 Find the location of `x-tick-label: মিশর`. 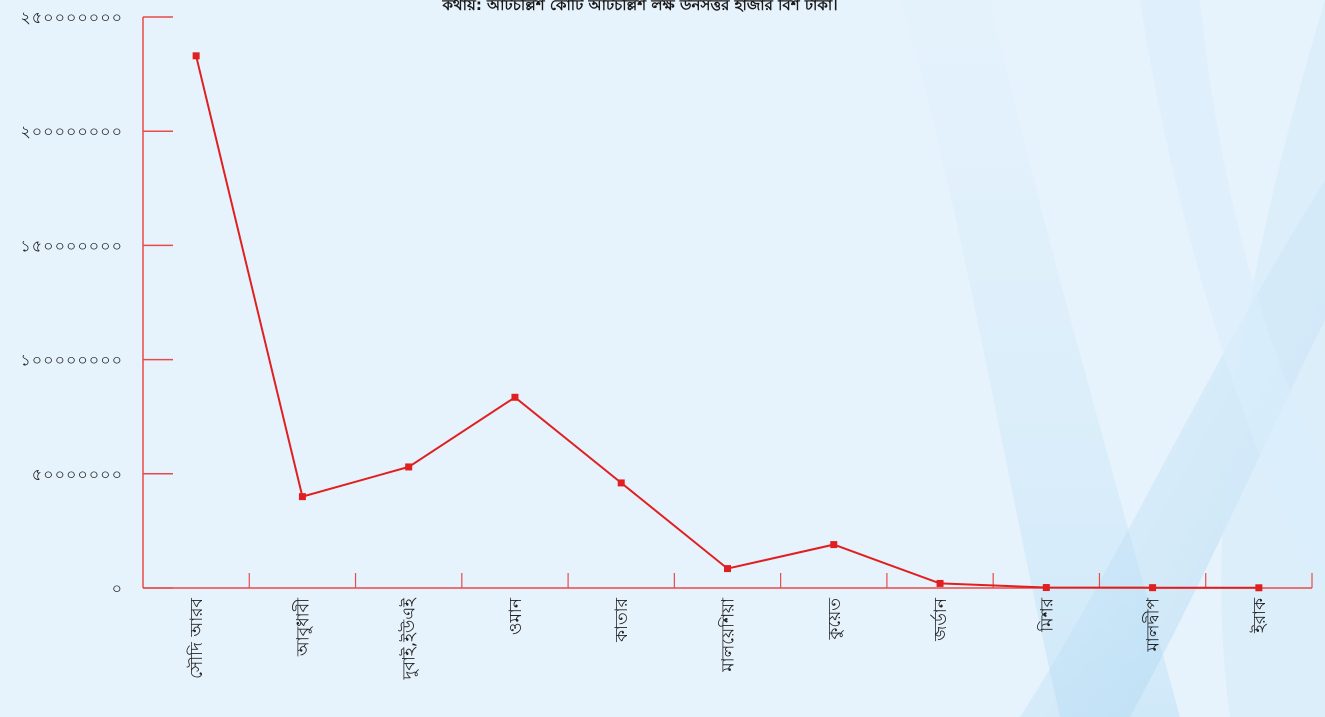

x-tick-label: মিশর is located at coordinates (1046, 614).